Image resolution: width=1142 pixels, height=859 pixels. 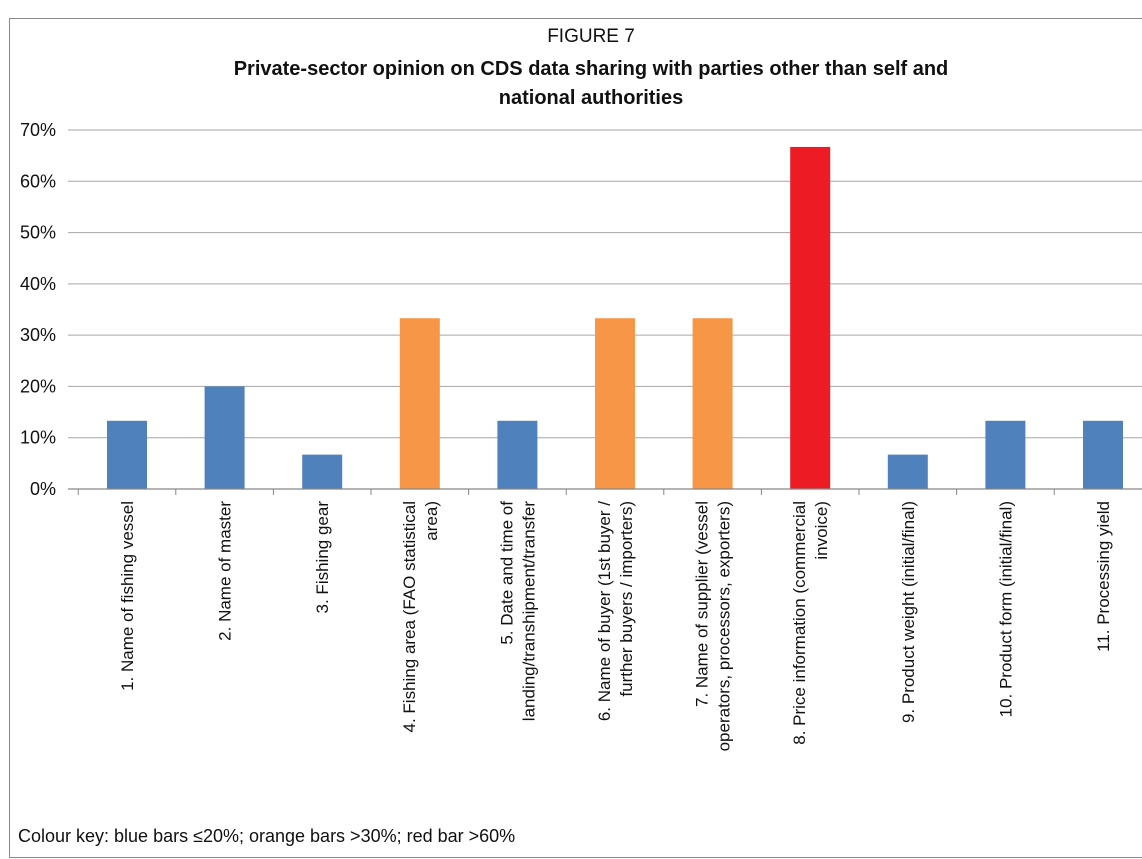 I want to click on figure-label: FIGURE 7, so click(x=591, y=36).